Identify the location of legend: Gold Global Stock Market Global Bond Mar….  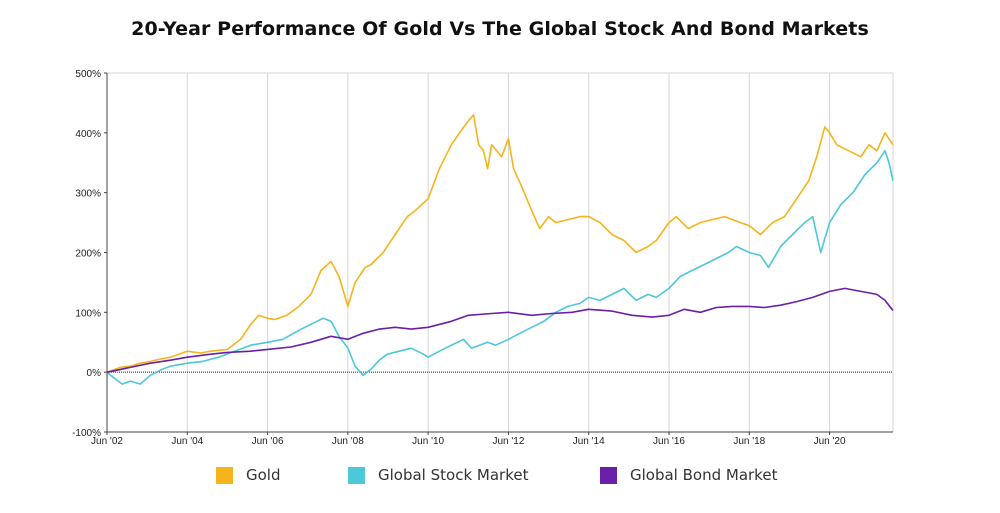
(500, 480).